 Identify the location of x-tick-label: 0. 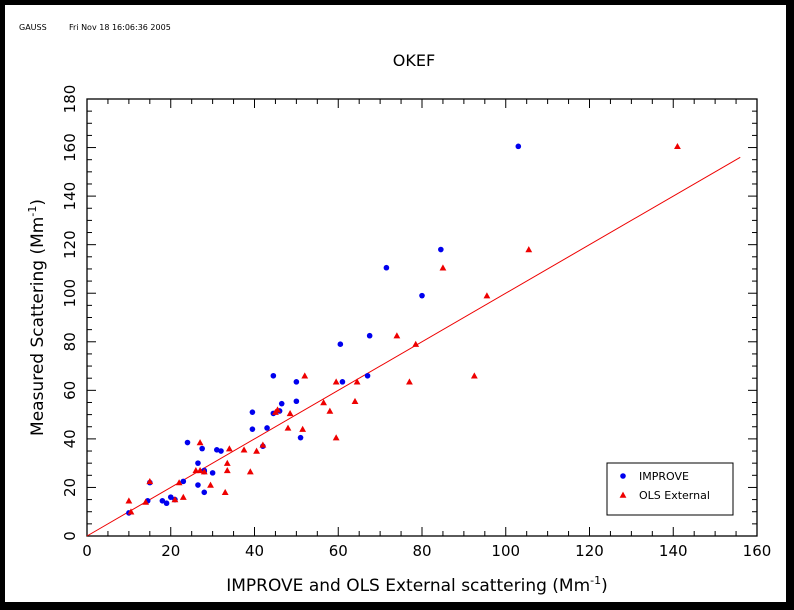
(87, 551).